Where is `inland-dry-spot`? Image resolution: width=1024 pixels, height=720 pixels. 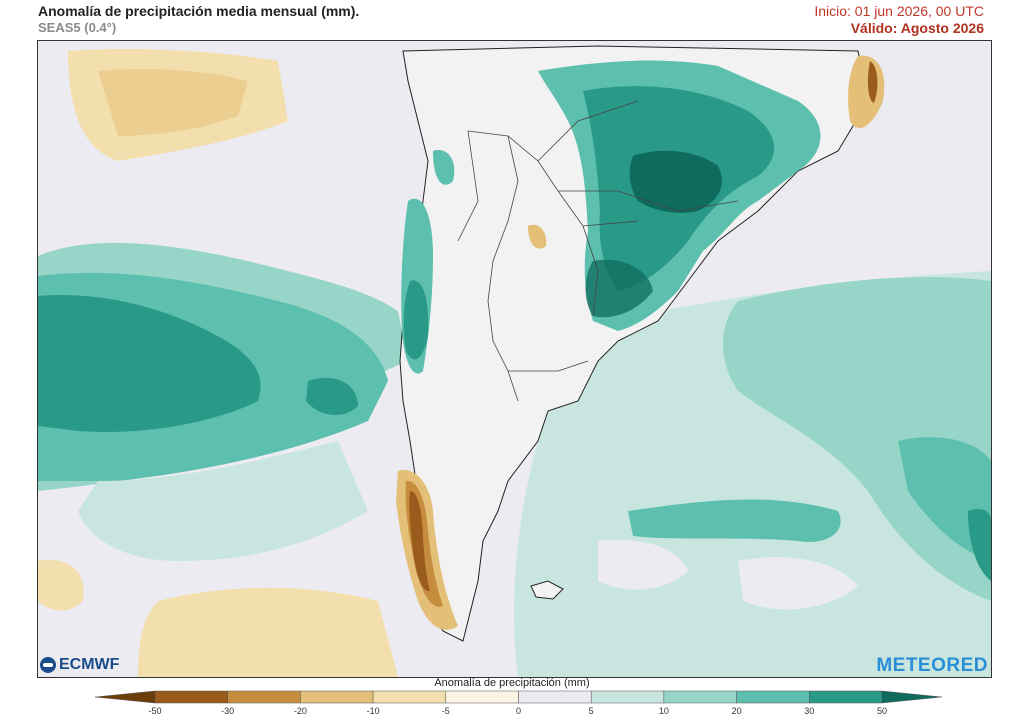 inland-dry-spot is located at coordinates (537, 236).